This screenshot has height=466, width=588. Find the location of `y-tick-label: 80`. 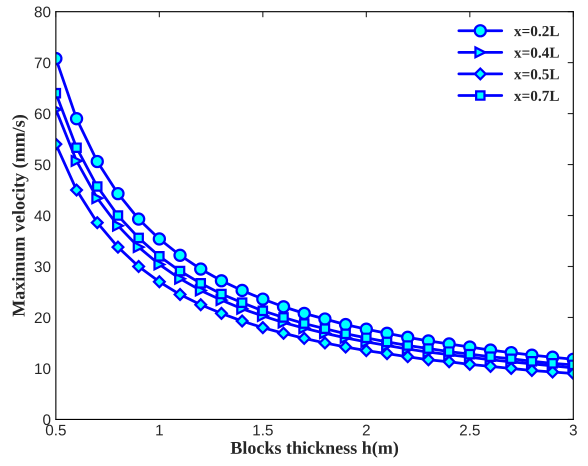

y-tick-label: 80 is located at coordinates (42, 12).